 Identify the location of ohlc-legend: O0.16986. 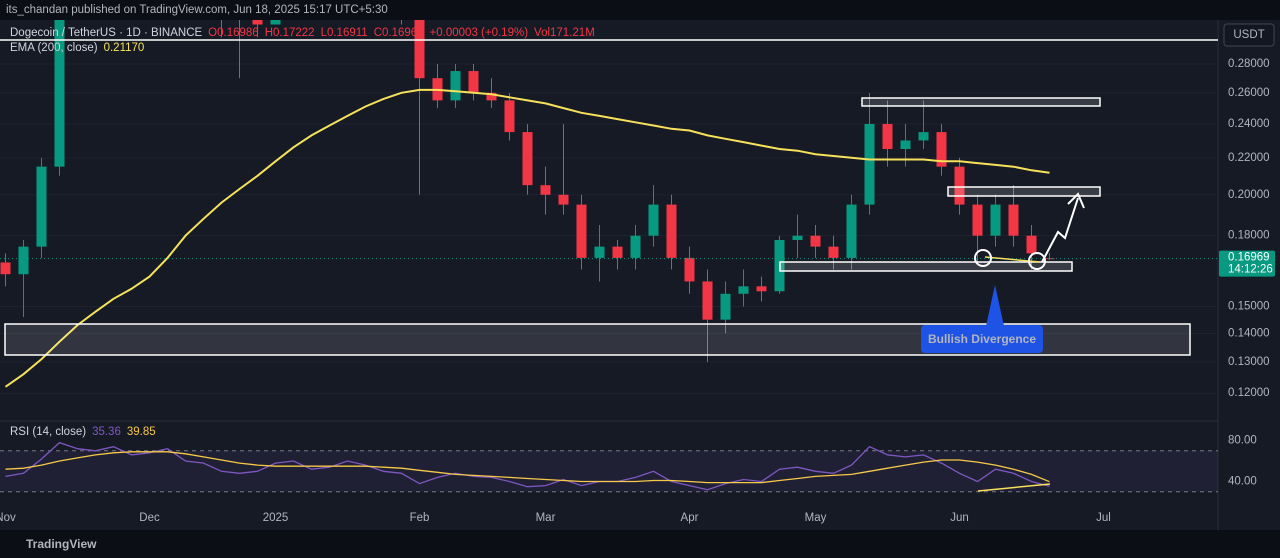
(233, 33).